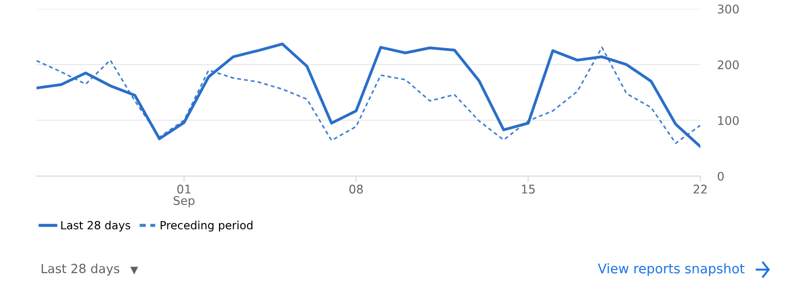 Image resolution: width=794 pixels, height=295 pixels. I want to click on legend-label: Last 28 days, so click(95, 226).